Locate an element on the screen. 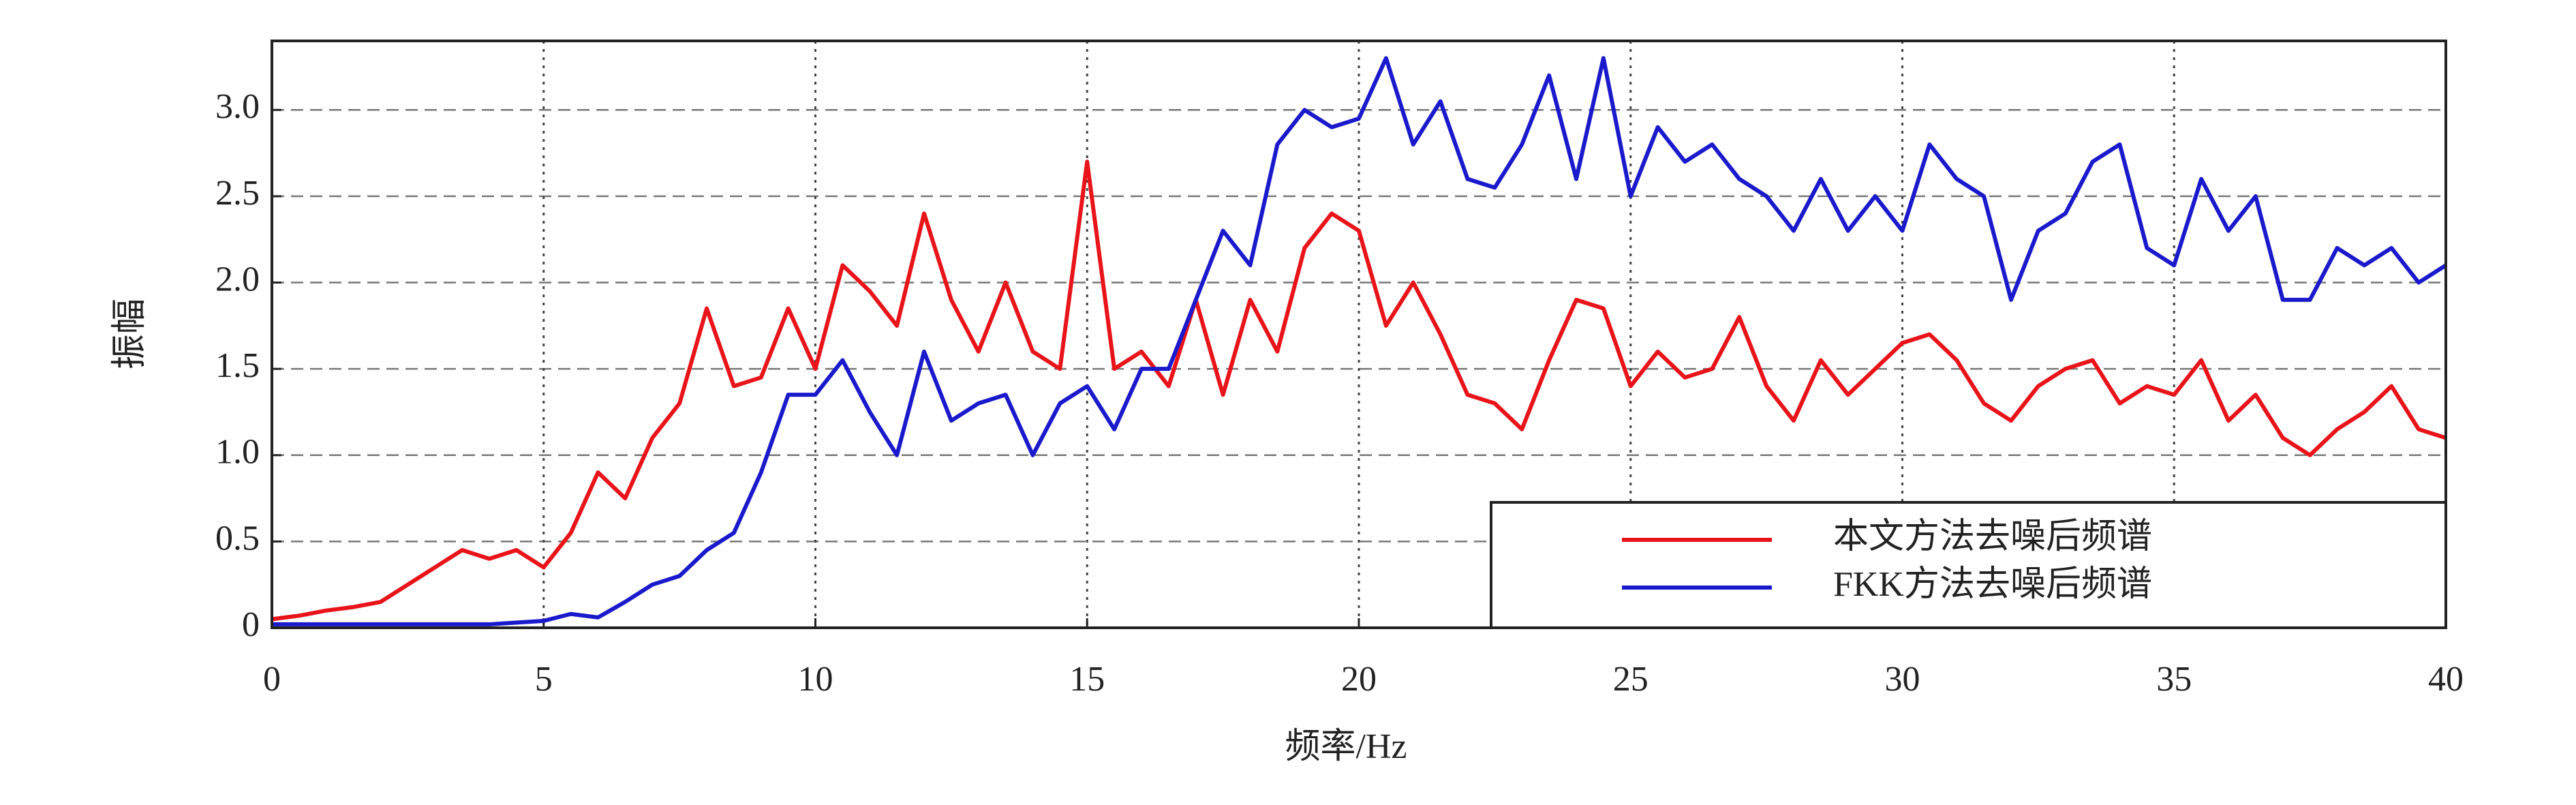 This screenshot has height=805, width=2576. y-tick-label: 2.5 is located at coordinates (237, 193).